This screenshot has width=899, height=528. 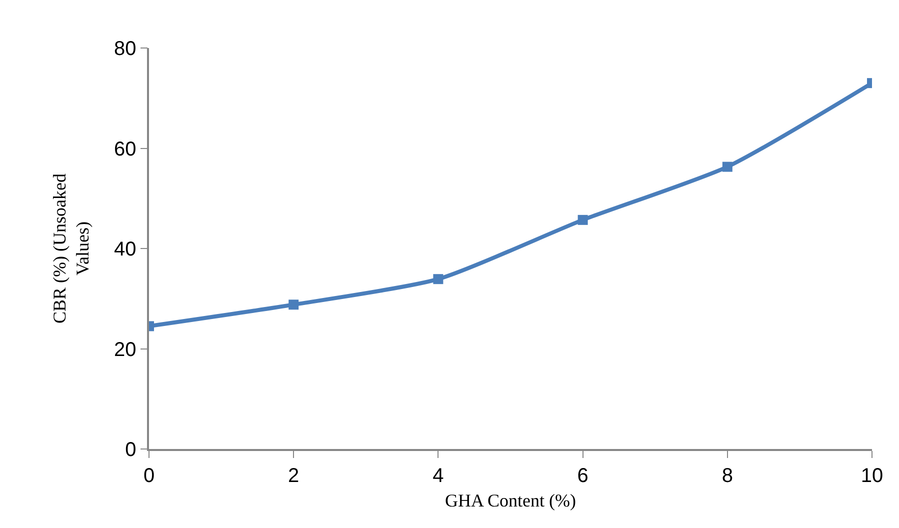 I want to click on x-tick-label: 10, so click(x=872, y=475).